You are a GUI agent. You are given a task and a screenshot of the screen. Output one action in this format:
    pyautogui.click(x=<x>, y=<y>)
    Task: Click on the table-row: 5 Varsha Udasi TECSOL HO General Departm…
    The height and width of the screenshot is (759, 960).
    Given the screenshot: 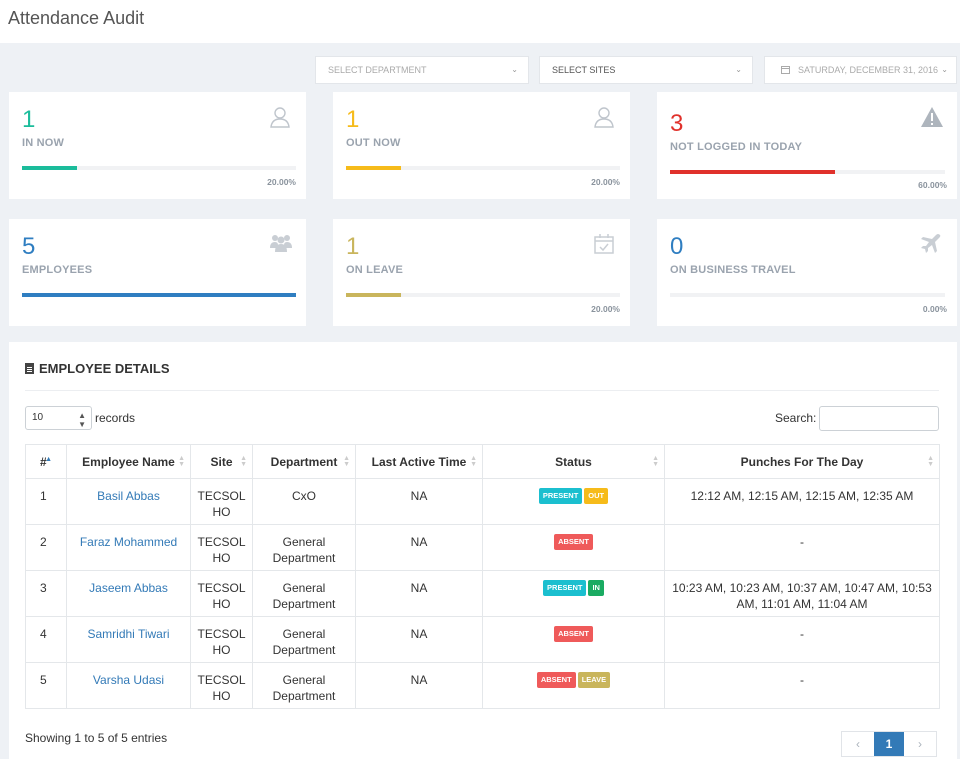 What is the action you would take?
    pyautogui.click(x=482, y=685)
    